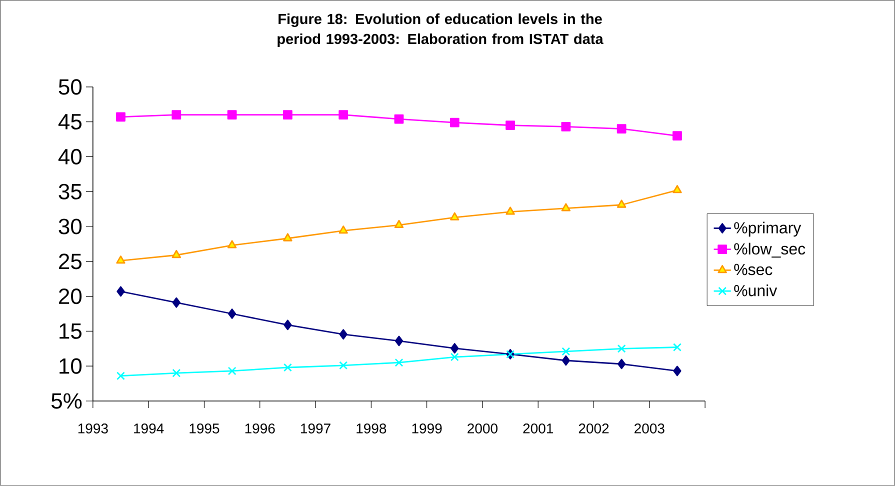  What do you see at coordinates (205, 429) in the screenshot?
I see `x-tick-label: 1995` at bounding box center [205, 429].